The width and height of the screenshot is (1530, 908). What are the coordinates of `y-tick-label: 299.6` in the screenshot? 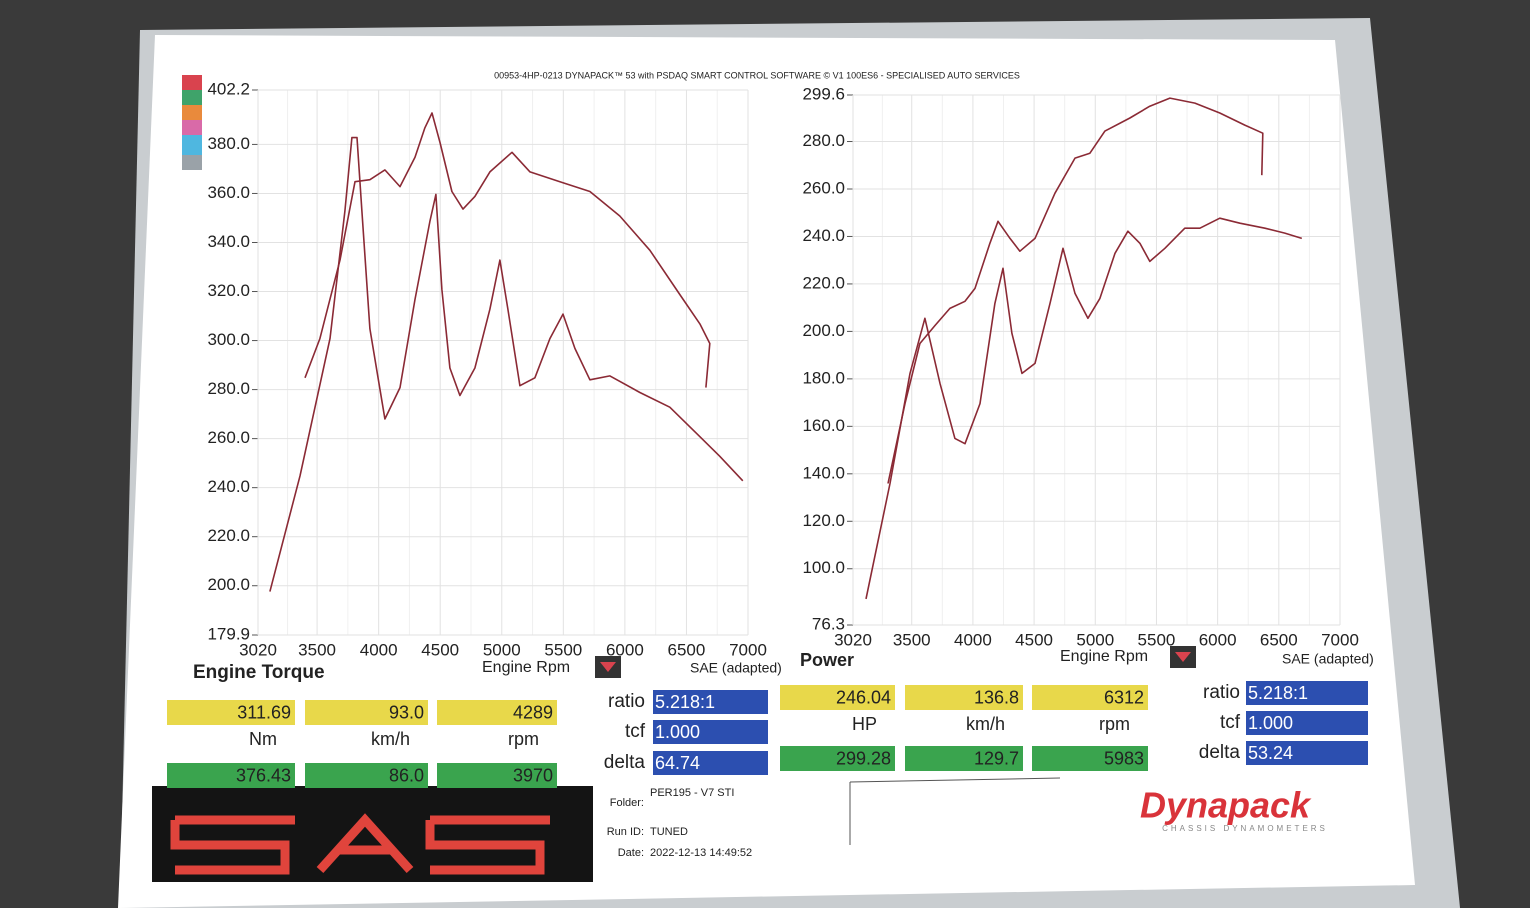 It's located at (823, 93).